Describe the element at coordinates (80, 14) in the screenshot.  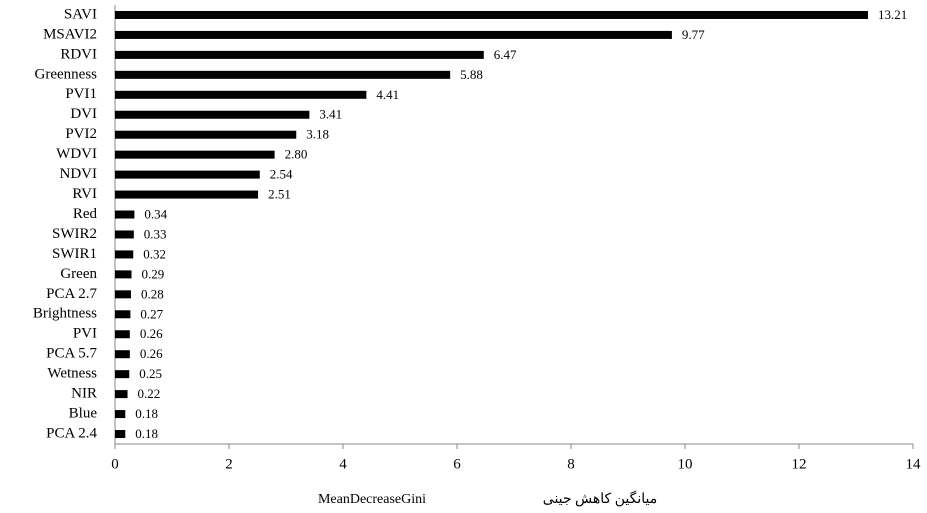
I see `y-tick-label: SAVI` at that location.